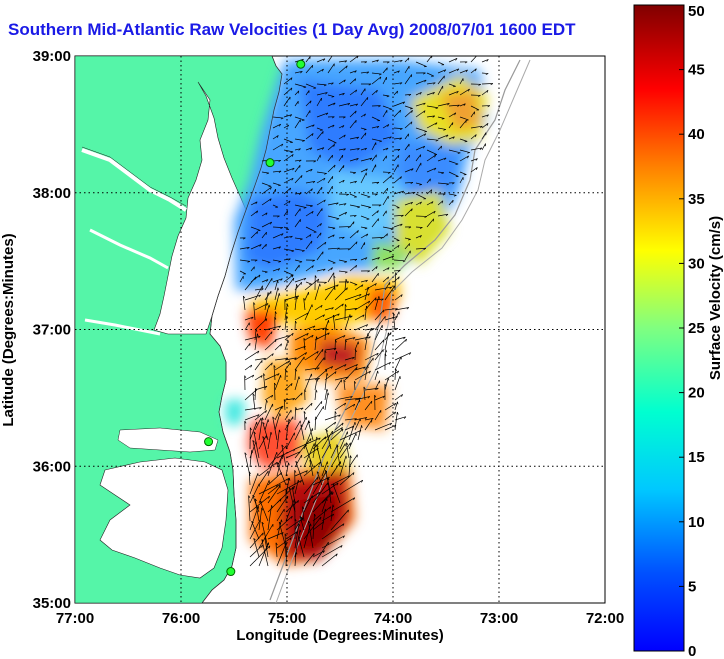 Image resolution: width=724 pixels, height=659 pixels. What do you see at coordinates (696, 11) in the screenshot?
I see `colorbar-tick-label: 50` at bounding box center [696, 11].